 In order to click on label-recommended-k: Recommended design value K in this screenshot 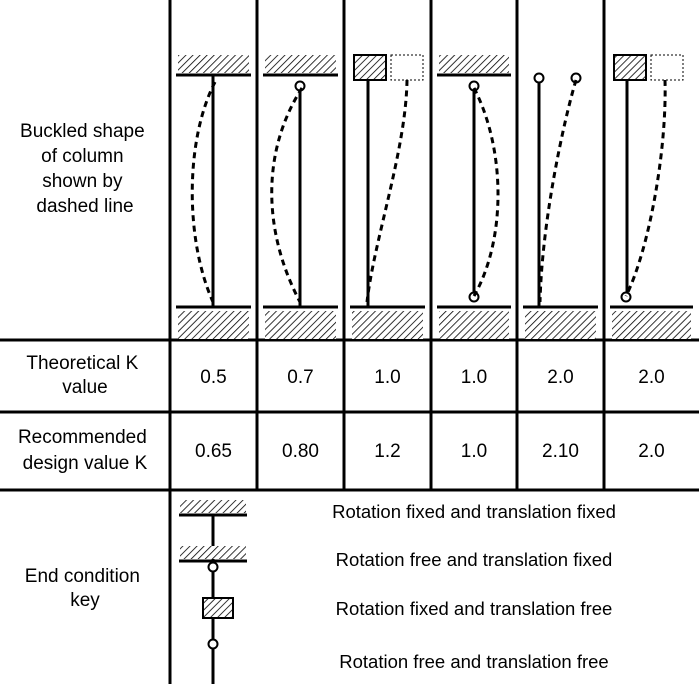, I will do `click(85, 450)`.